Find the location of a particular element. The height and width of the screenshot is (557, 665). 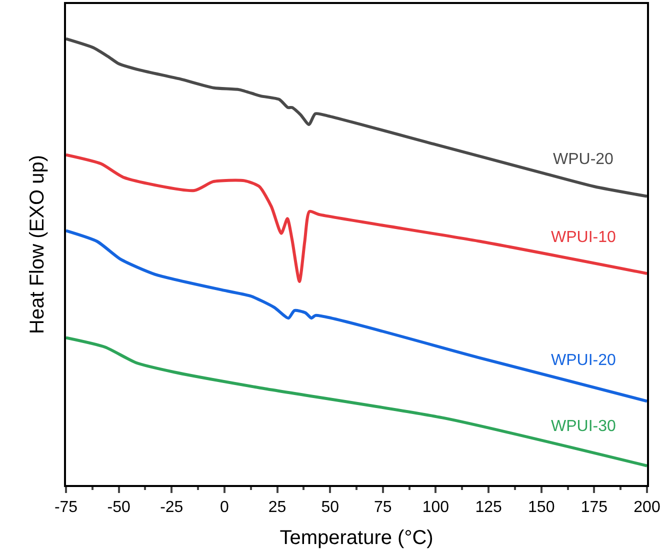

y-axis-title: Heat Flow (EXO up) is located at coordinates (37, 244).